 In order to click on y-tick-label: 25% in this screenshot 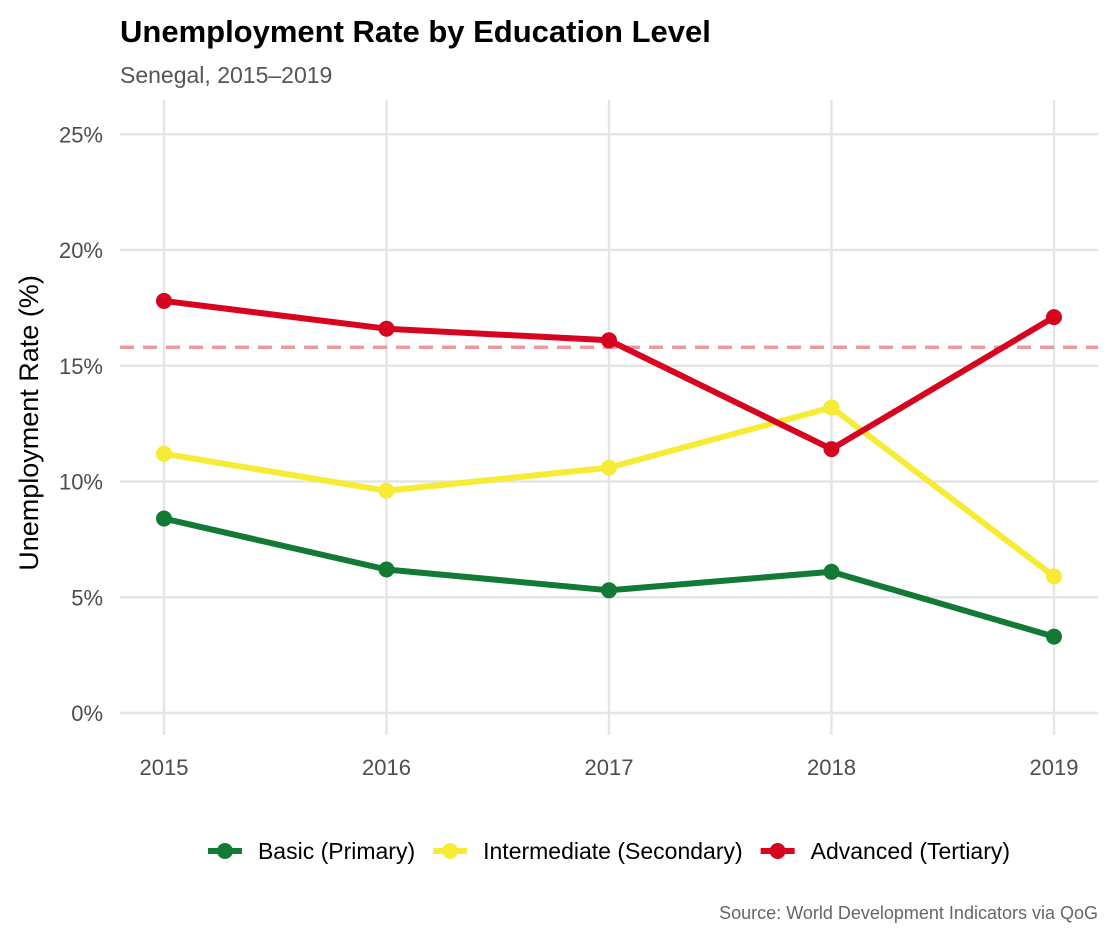, I will do `click(81, 134)`.